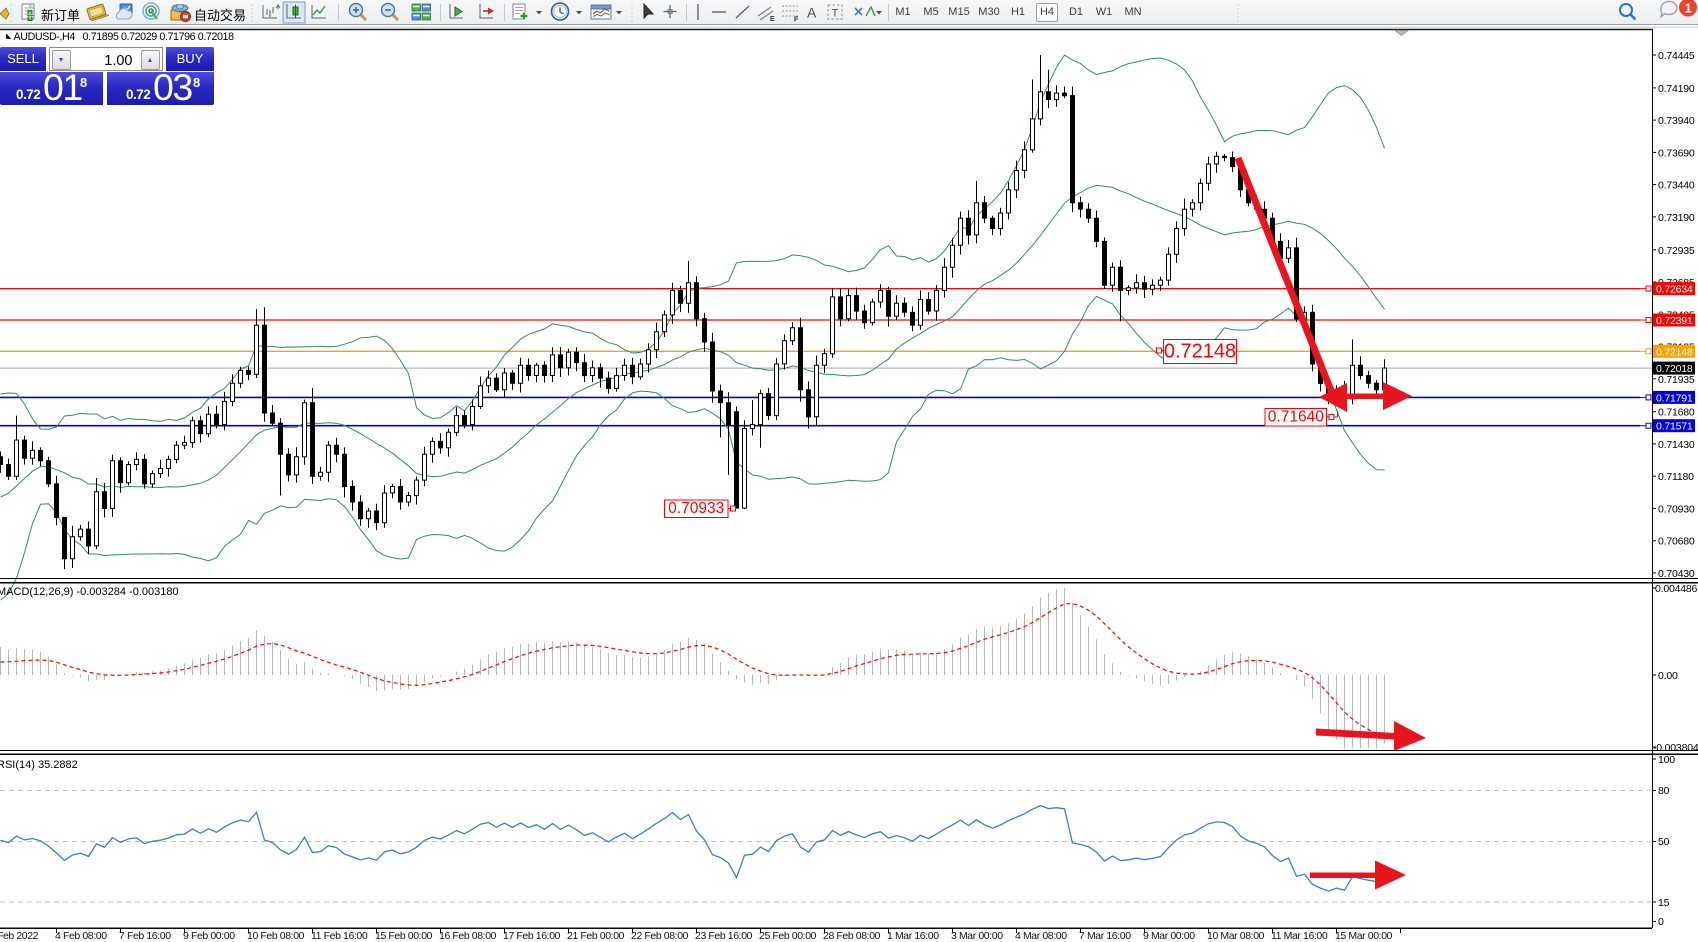  What do you see at coordinates (696, 508) in the screenshot?
I see `svg-text: 0.70933` at bounding box center [696, 508].